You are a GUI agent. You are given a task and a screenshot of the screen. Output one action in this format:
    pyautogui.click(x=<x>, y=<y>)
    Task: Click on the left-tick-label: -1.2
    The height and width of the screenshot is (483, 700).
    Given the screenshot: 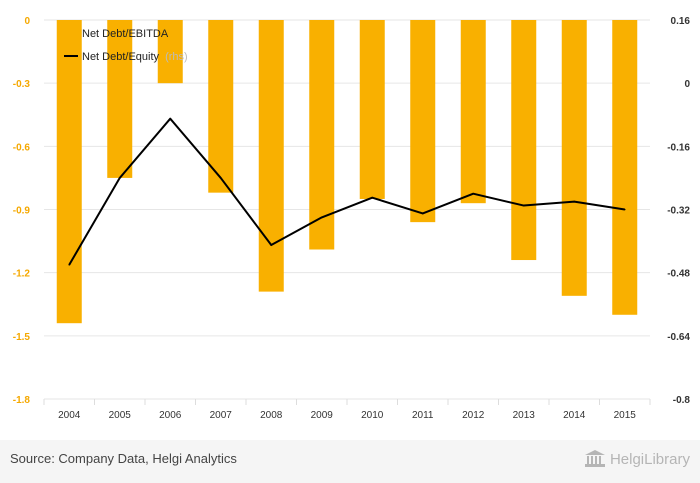 What is the action you would take?
    pyautogui.click(x=22, y=274)
    